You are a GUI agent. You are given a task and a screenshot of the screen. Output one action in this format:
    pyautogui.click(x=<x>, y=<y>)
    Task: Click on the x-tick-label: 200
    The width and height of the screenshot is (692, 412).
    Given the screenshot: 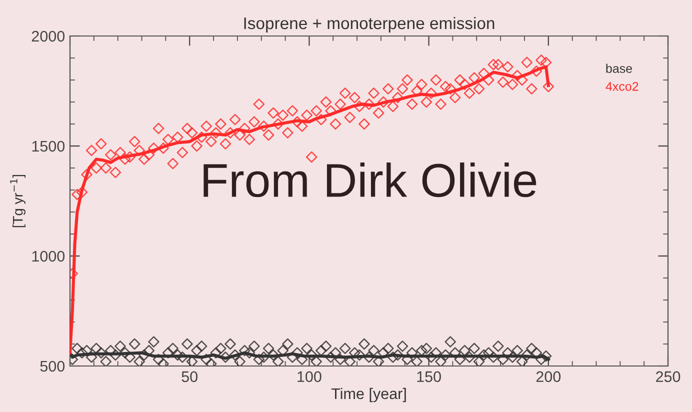 What is the action you would take?
    pyautogui.click(x=548, y=376)
    